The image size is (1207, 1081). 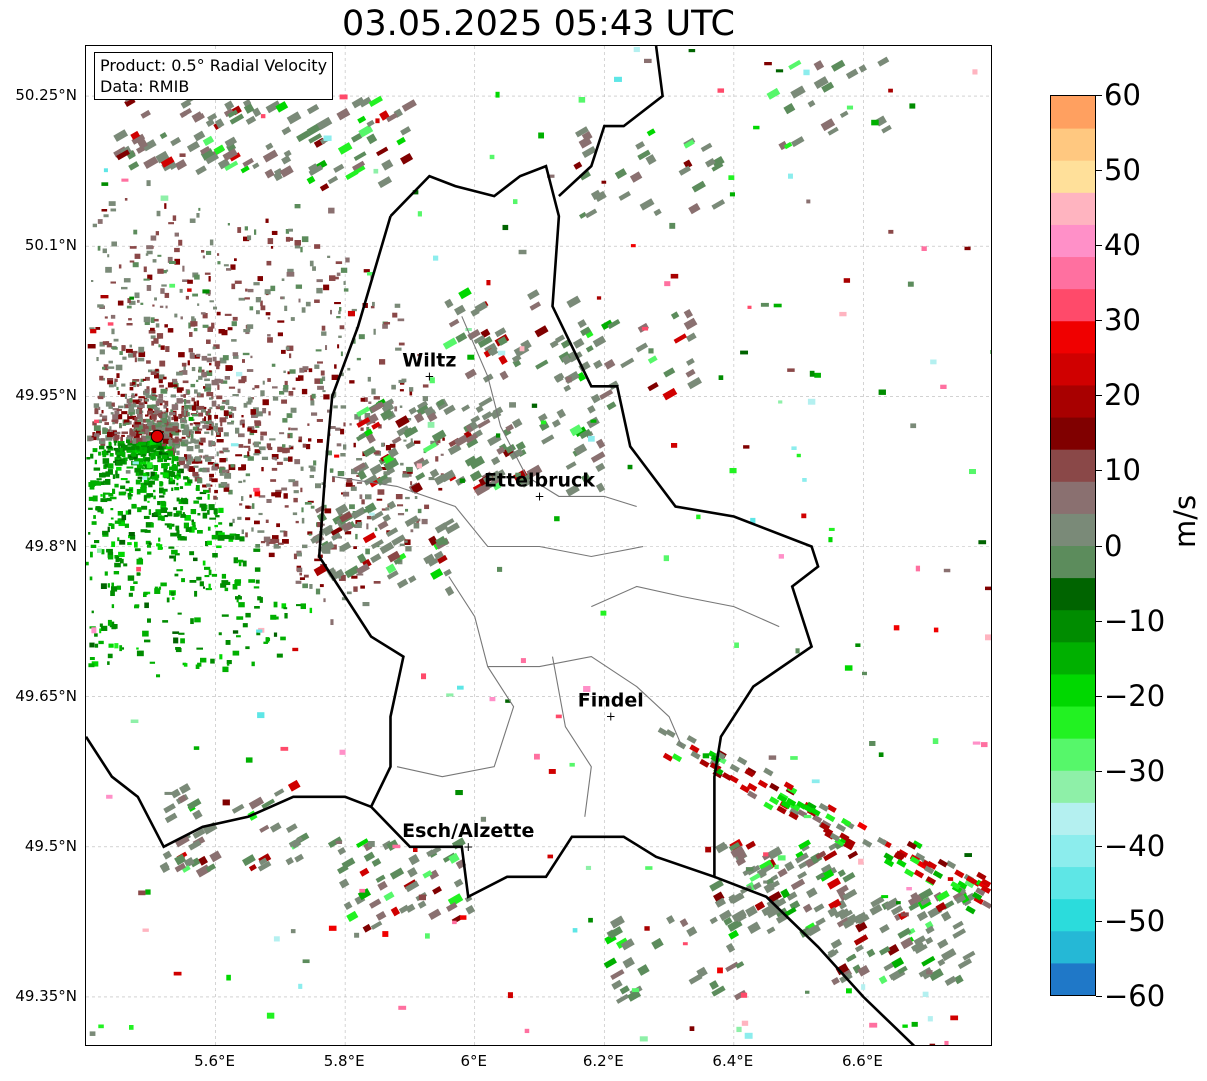 What do you see at coordinates (1073, 690) in the screenshot?
I see `colorbar-segment` at bounding box center [1073, 690].